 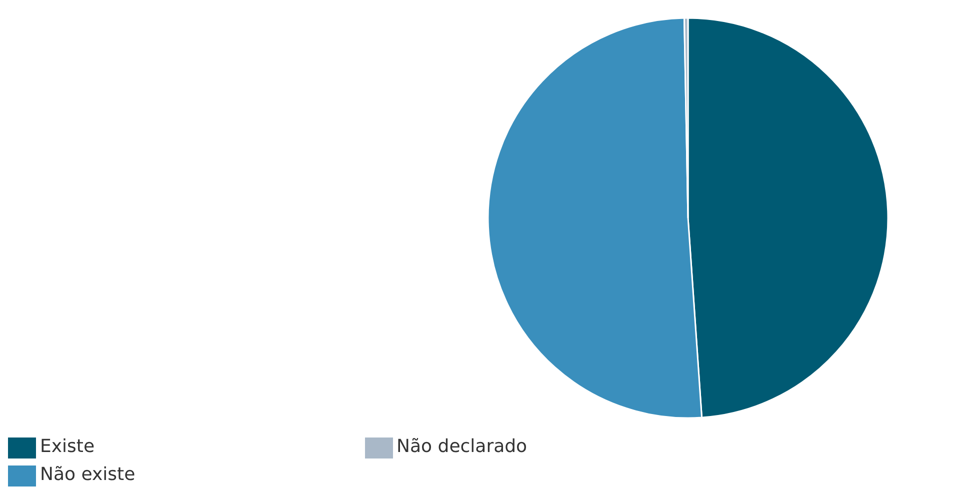 What do you see at coordinates (67, 447) in the screenshot?
I see `legend-label: Existe` at bounding box center [67, 447].